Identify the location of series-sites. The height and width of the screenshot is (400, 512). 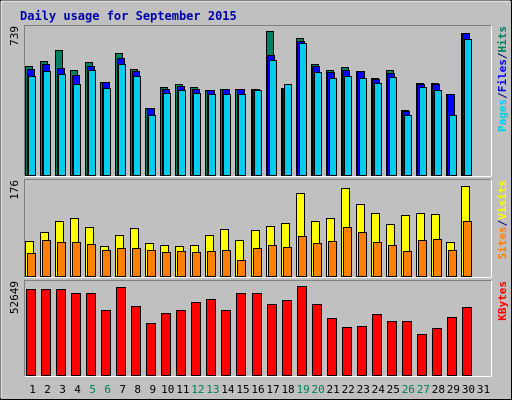
(249, 249).